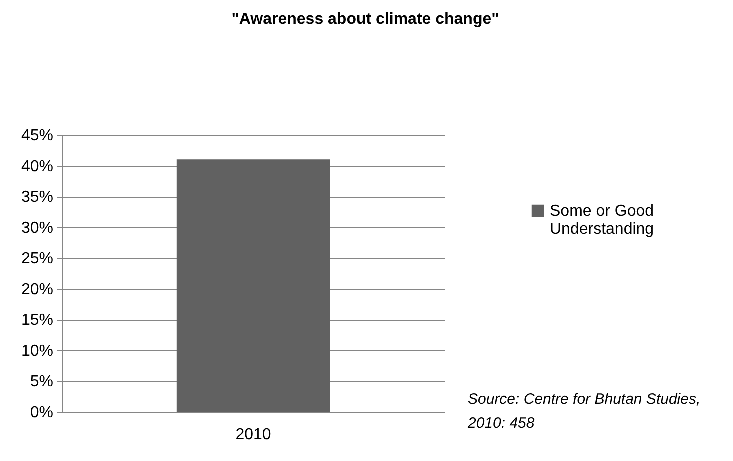 The height and width of the screenshot is (461, 733). Describe the element at coordinates (37, 289) in the screenshot. I see `y-tick-label: 20%` at that location.